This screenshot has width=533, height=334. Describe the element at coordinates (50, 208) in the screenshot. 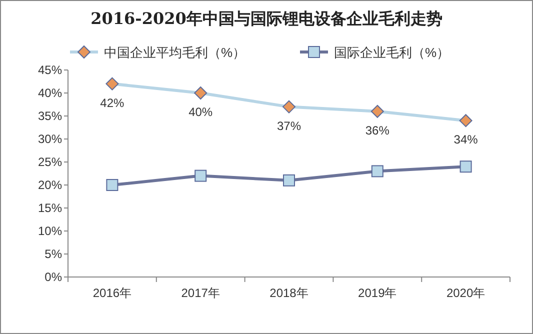

I see `y-tick-label: 15%` at that location.